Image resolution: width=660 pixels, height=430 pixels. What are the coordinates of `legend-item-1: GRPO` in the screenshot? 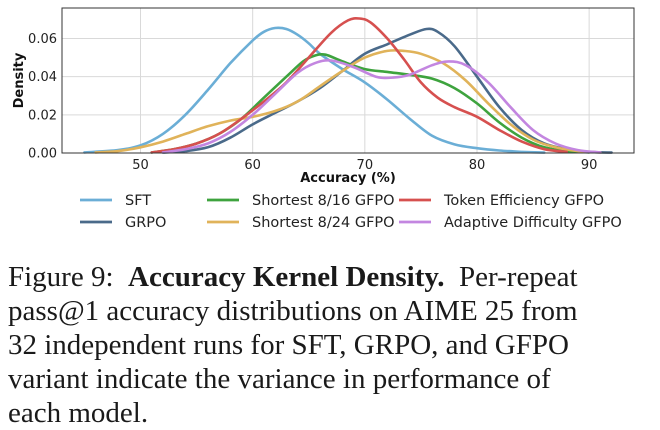 It's located at (123, 223).